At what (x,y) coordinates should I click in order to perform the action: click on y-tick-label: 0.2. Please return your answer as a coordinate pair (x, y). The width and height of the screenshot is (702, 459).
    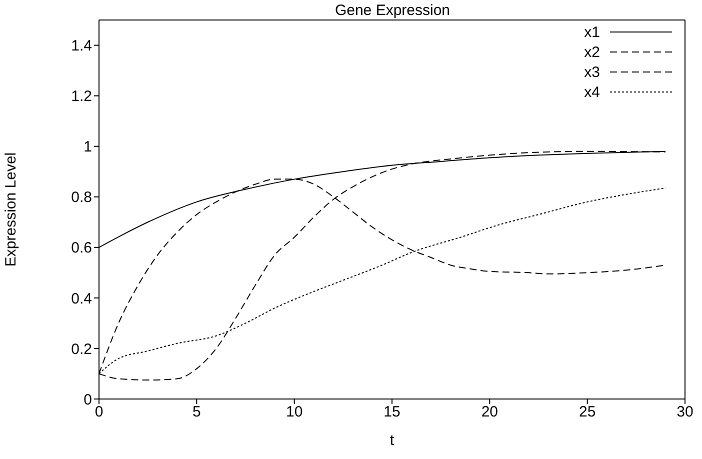
    Looking at the image, I should click on (81, 349).